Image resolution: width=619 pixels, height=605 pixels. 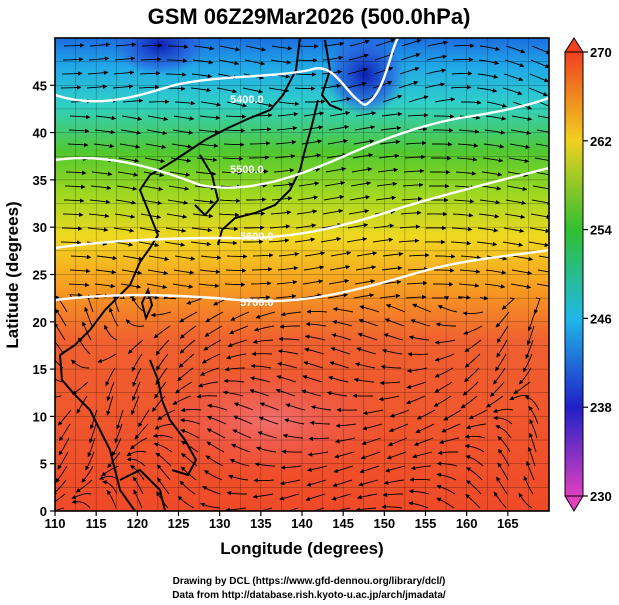 I want to click on y-tick-label: 0, so click(x=43, y=511).